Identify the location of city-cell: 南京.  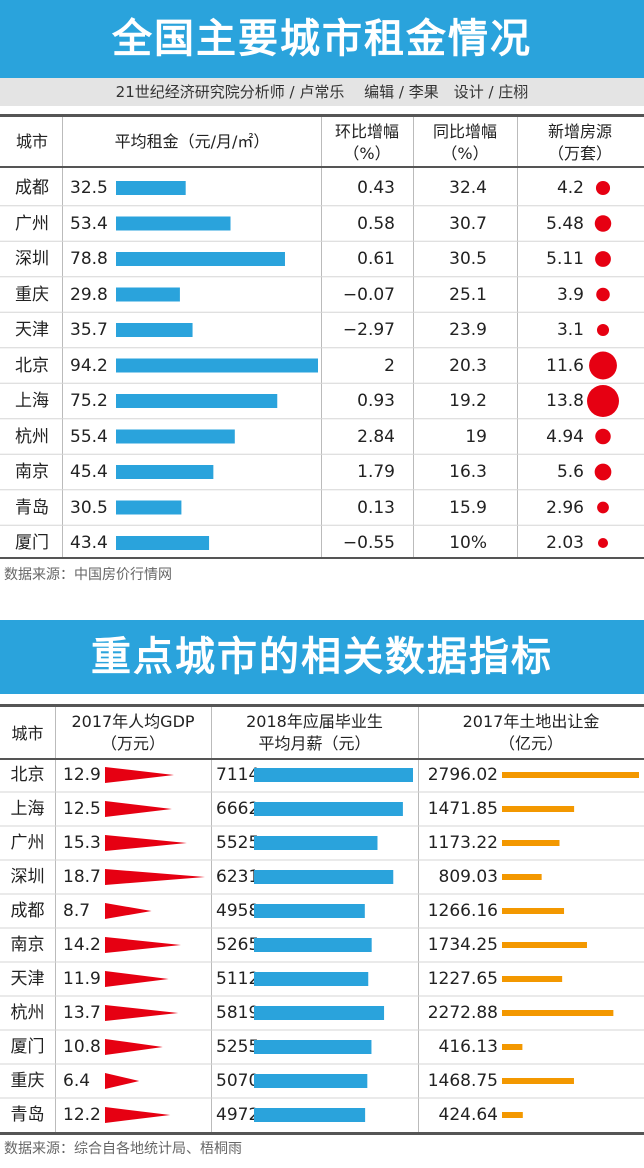
(27, 945).